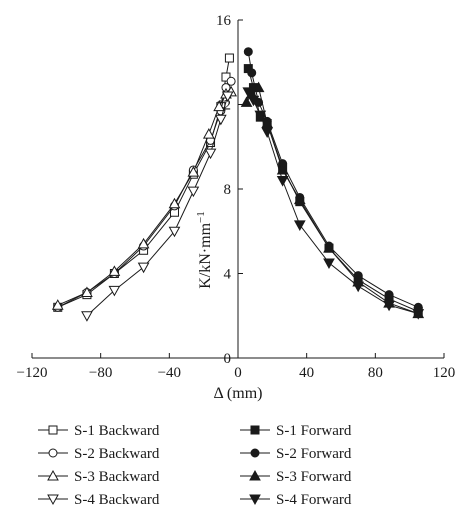  What do you see at coordinates (314, 500) in the screenshot?
I see `legend-label: S-4 Forward` at bounding box center [314, 500].